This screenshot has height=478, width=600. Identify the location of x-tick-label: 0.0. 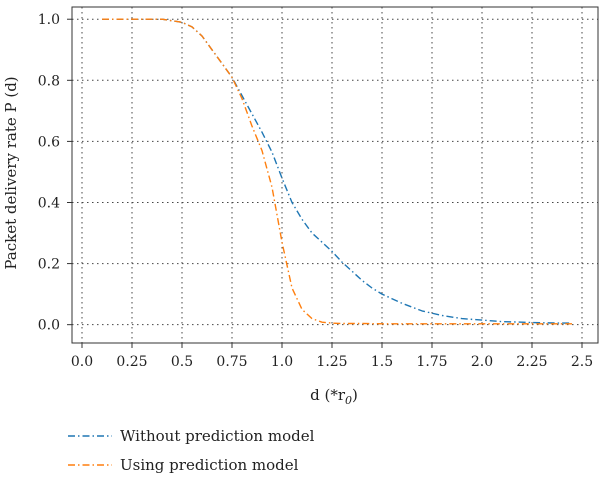
(82, 362).